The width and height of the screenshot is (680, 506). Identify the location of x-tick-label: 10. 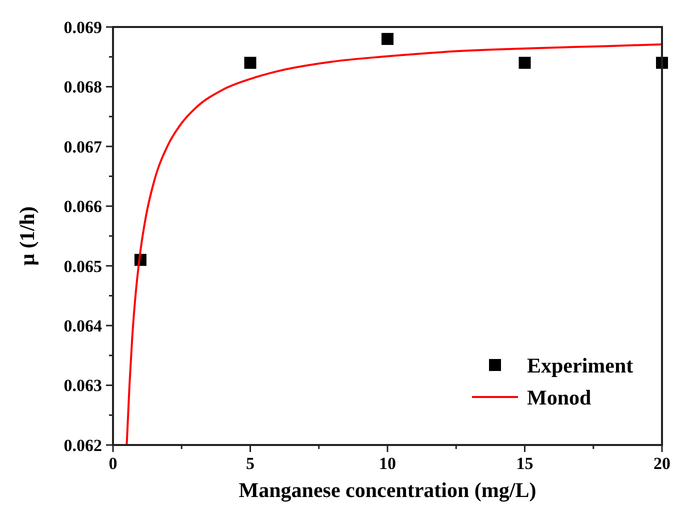
(387, 463).